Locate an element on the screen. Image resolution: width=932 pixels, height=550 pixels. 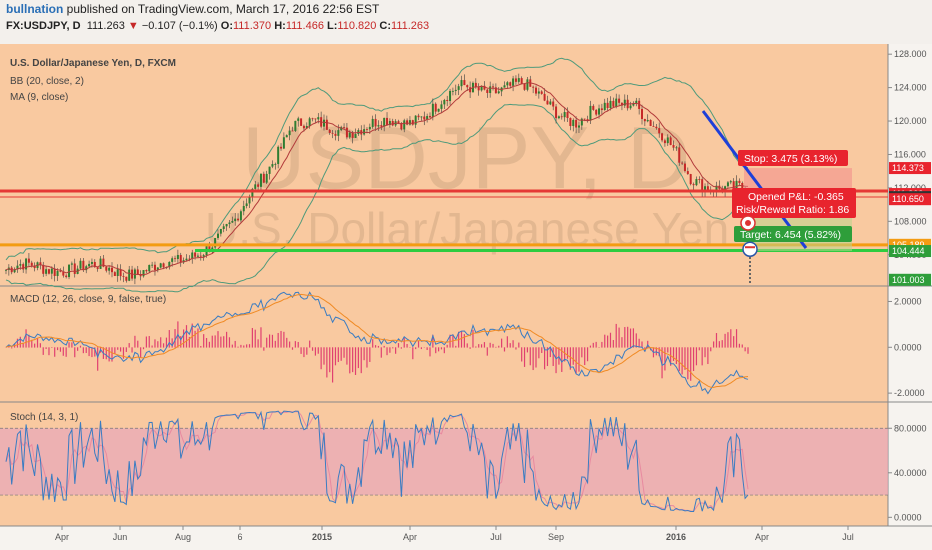
time-axis-pane is located at coordinates (466, 538).